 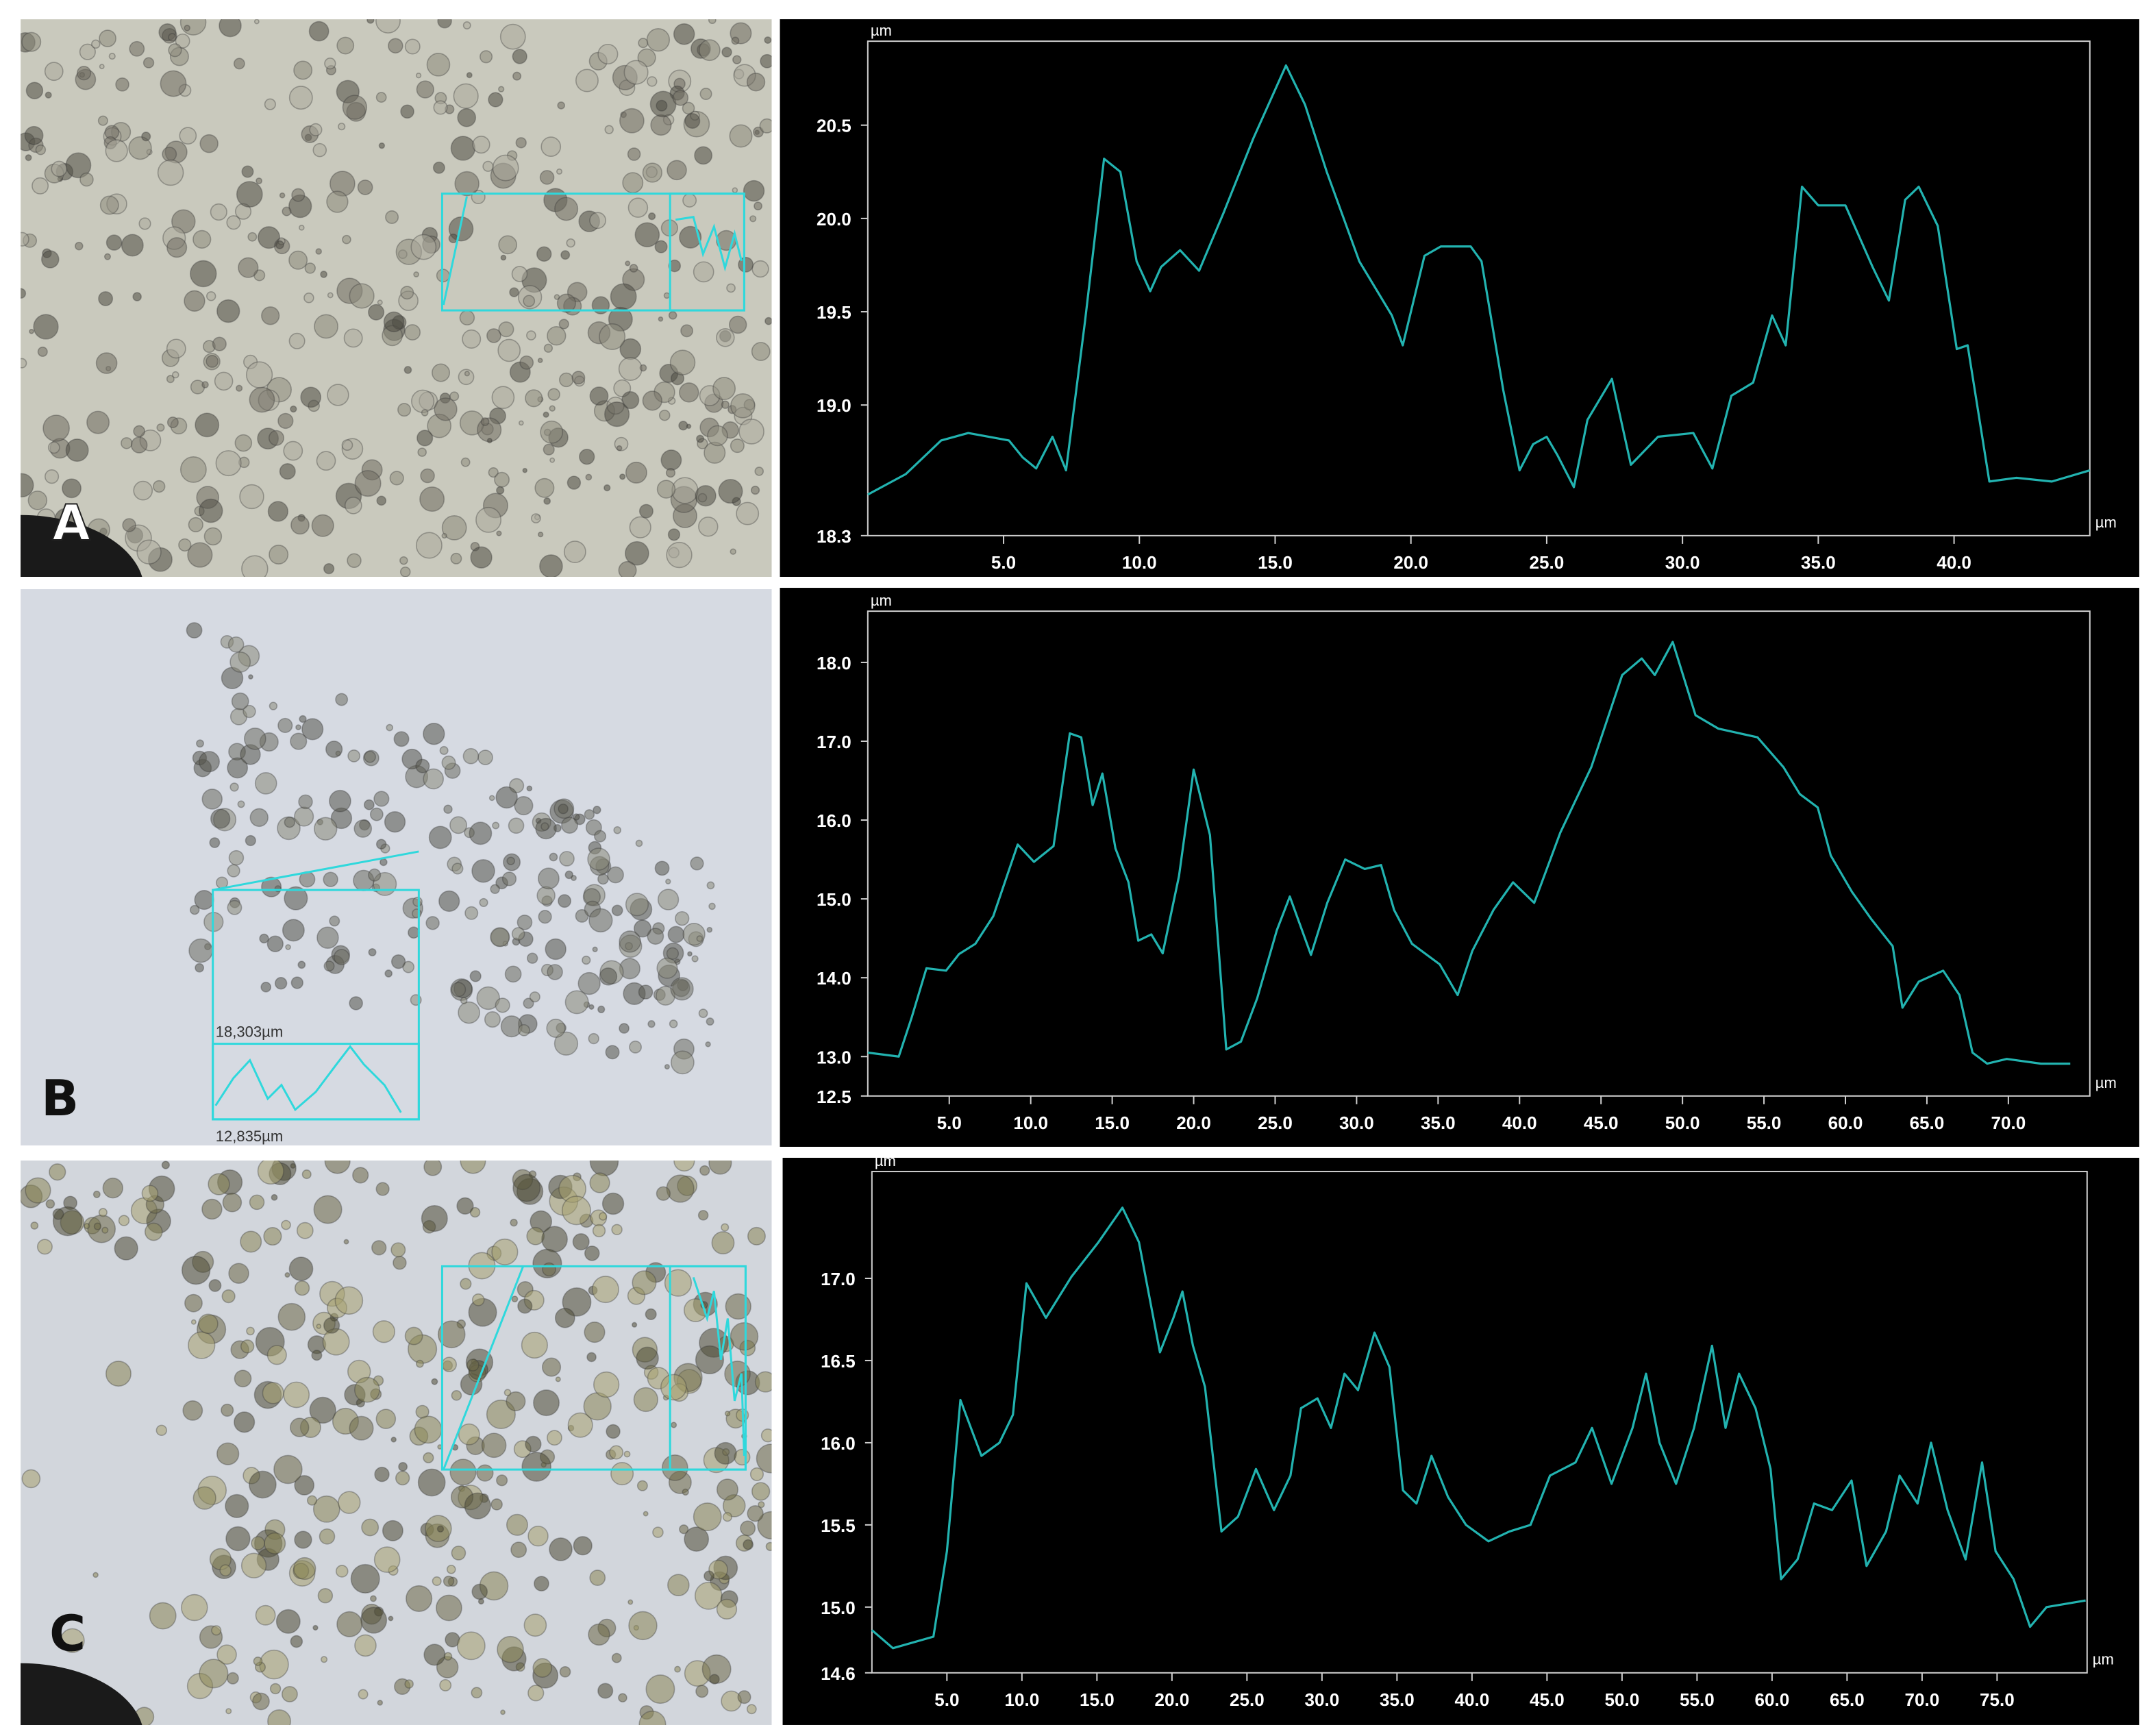 I want to click on x-tick-label: 65.0, so click(x=1847, y=1699).